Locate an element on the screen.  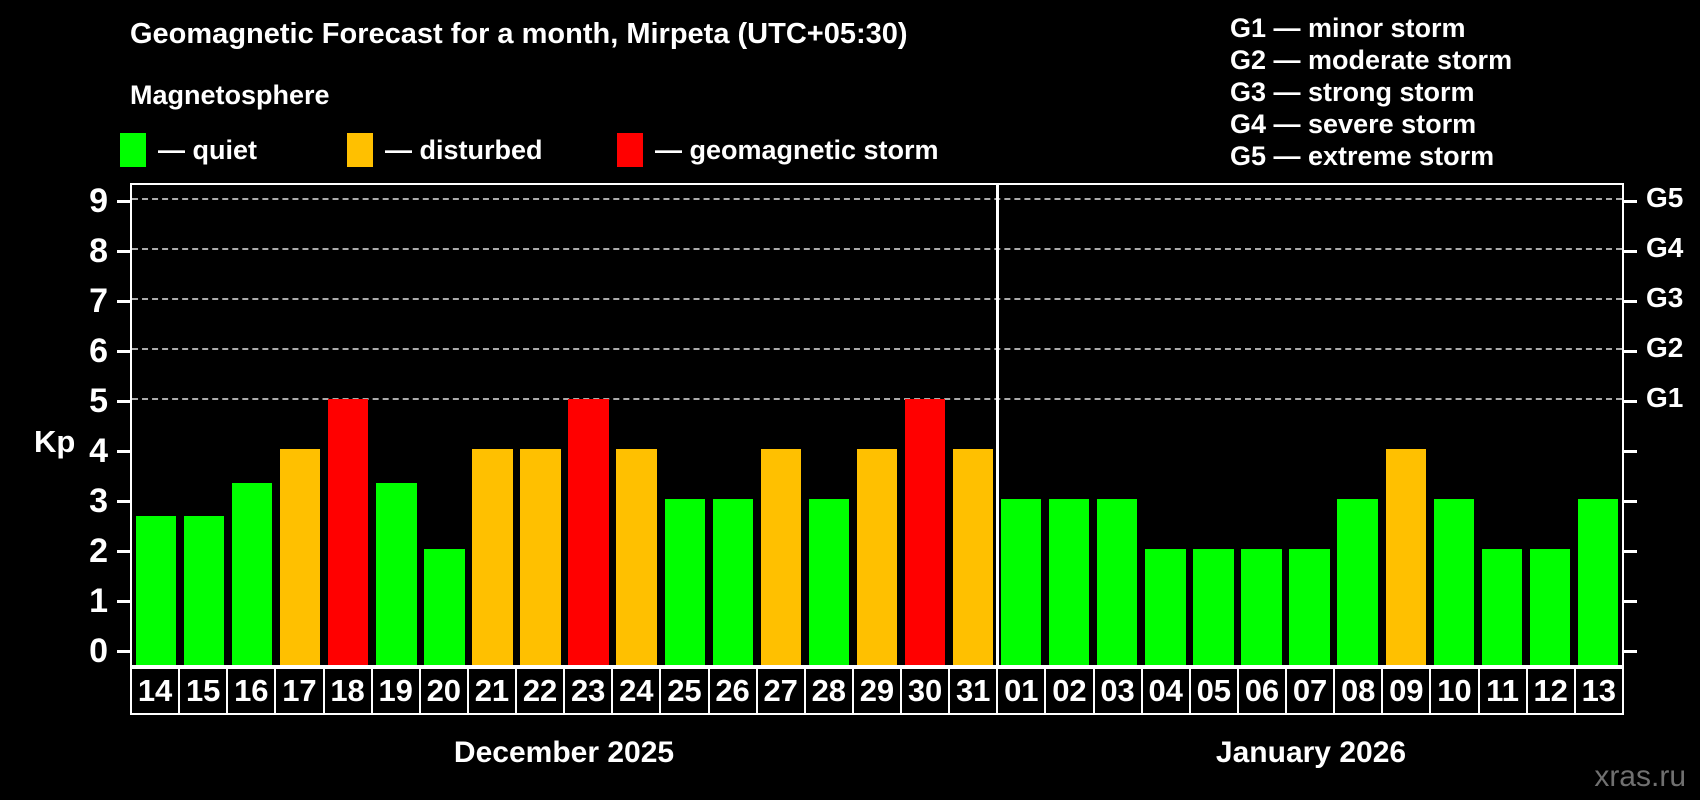
date-label-13: 13 is located at coordinates (1598, 691).